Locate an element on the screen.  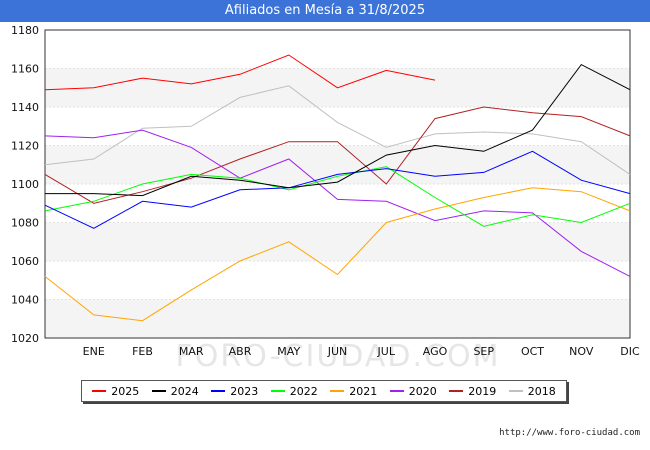
y-tick-label: 1040 is located at coordinates (25, 300).